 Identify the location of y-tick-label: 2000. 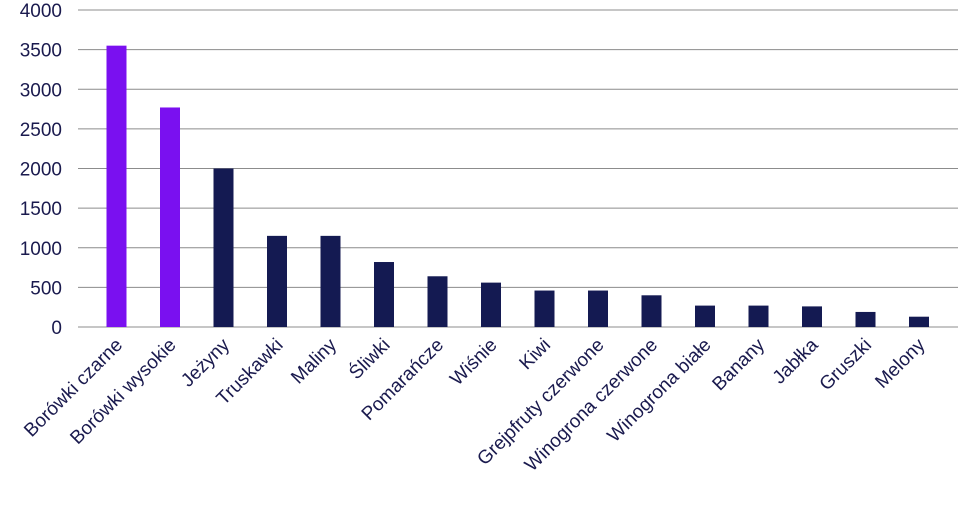
(41, 170).